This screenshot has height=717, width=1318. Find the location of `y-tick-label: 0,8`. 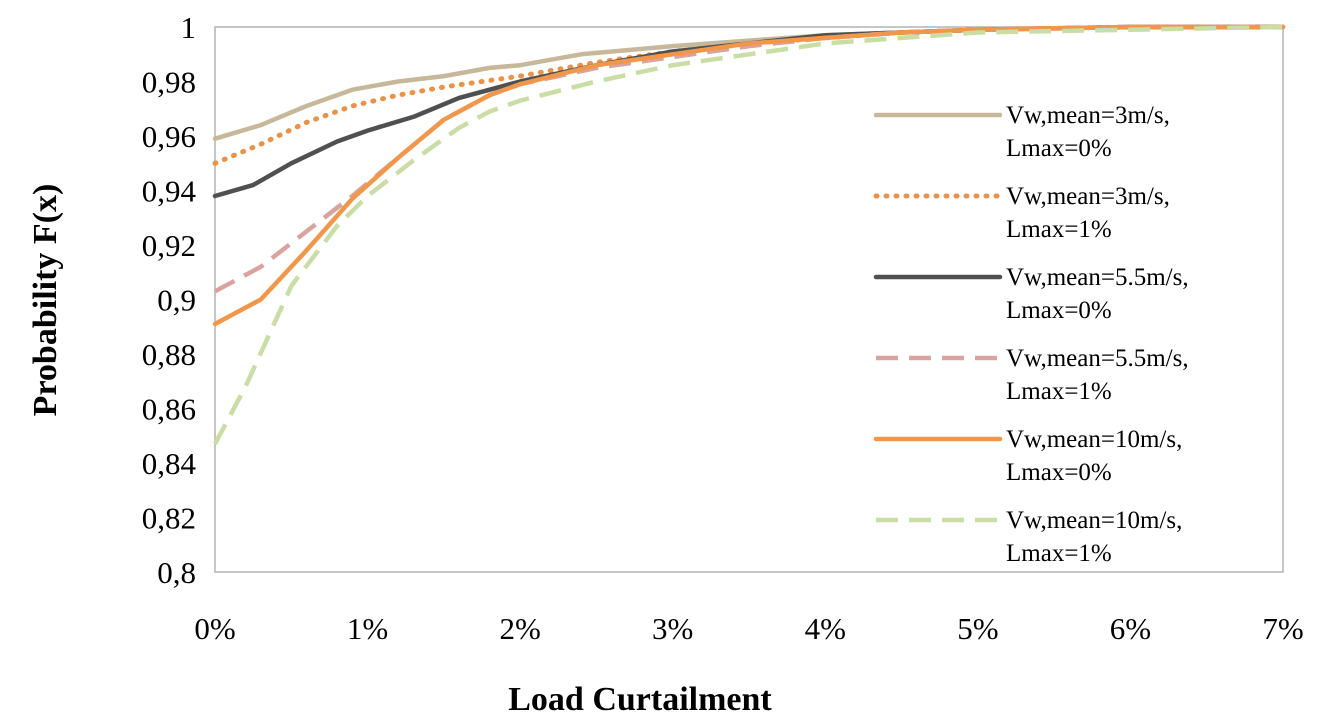

y-tick-label: 0,8 is located at coordinates (176, 572).